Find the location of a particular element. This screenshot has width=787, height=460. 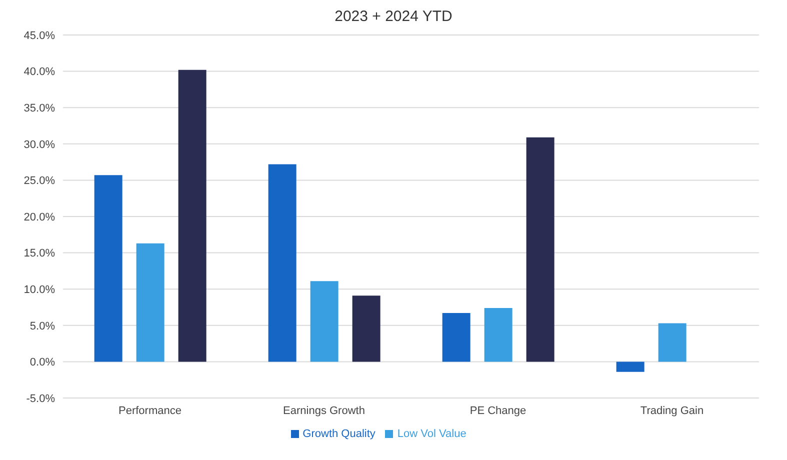

x-tick-label: Trading Gain is located at coordinates (672, 410).